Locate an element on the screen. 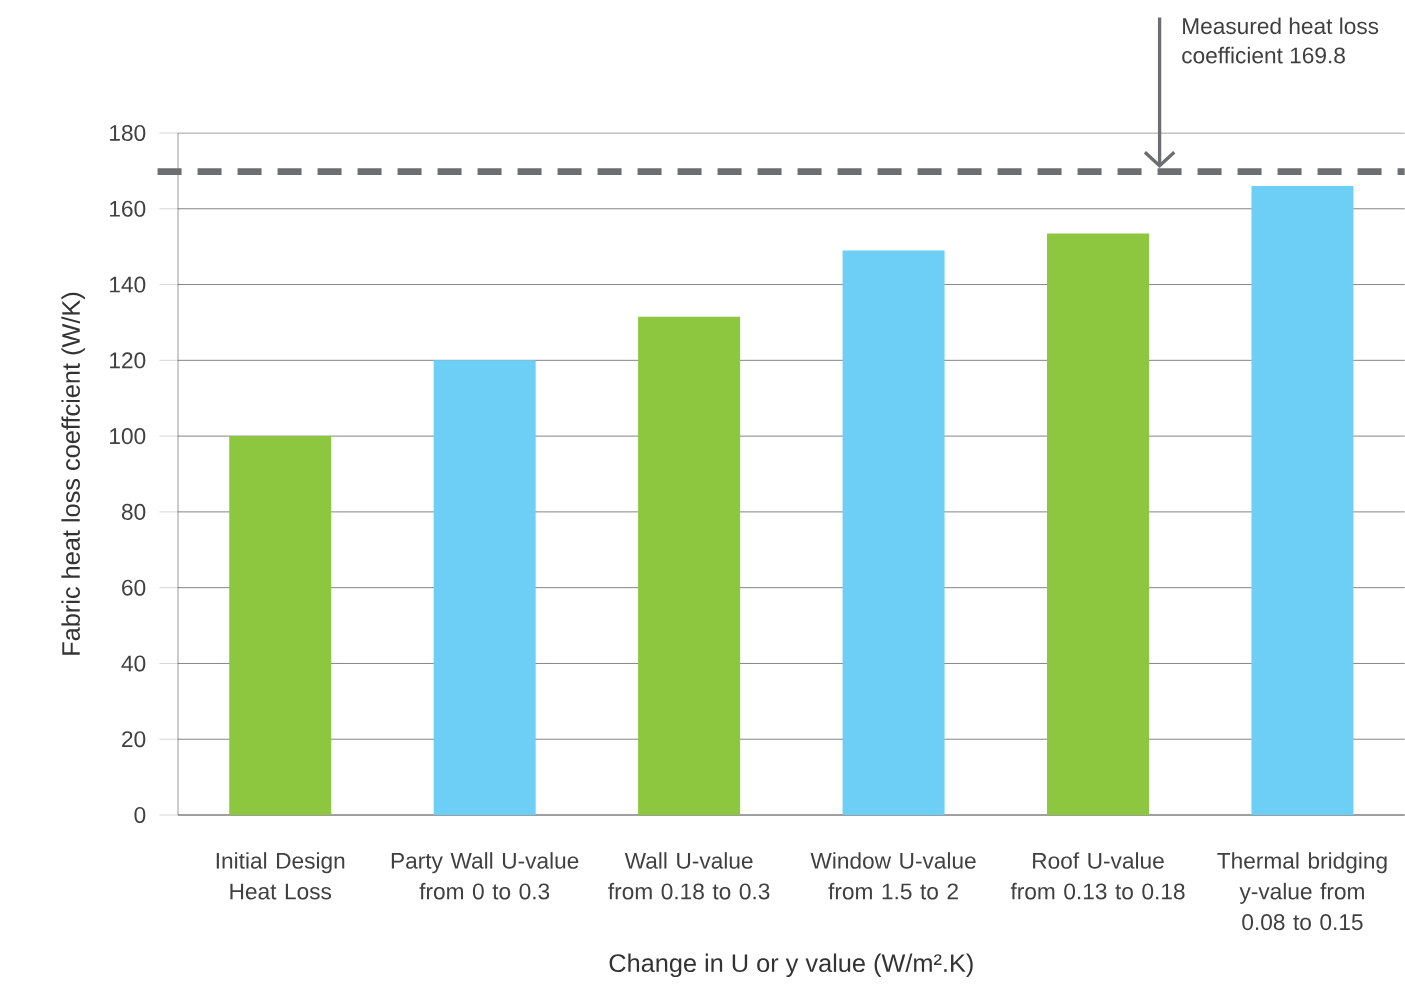 The width and height of the screenshot is (1405, 989). y-tick-label: 0 is located at coordinates (140, 815).